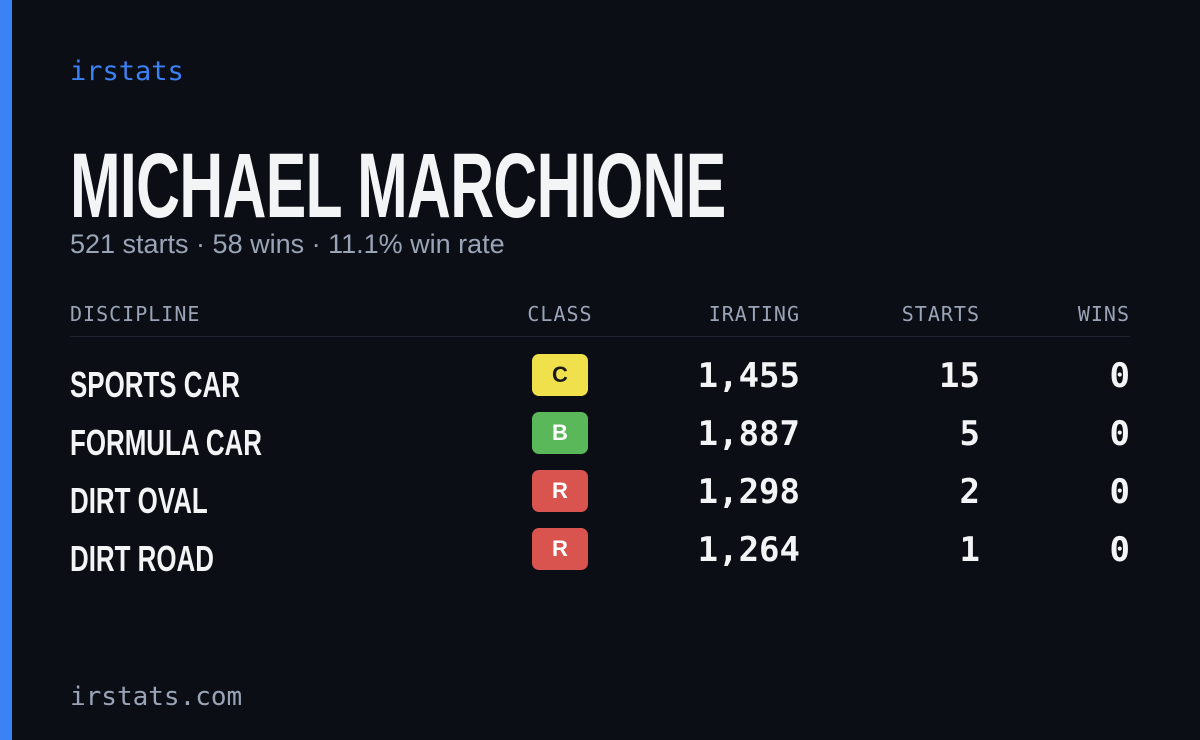 The image size is (1200, 740). What do you see at coordinates (969, 492) in the screenshot?
I see `starts: 2` at bounding box center [969, 492].